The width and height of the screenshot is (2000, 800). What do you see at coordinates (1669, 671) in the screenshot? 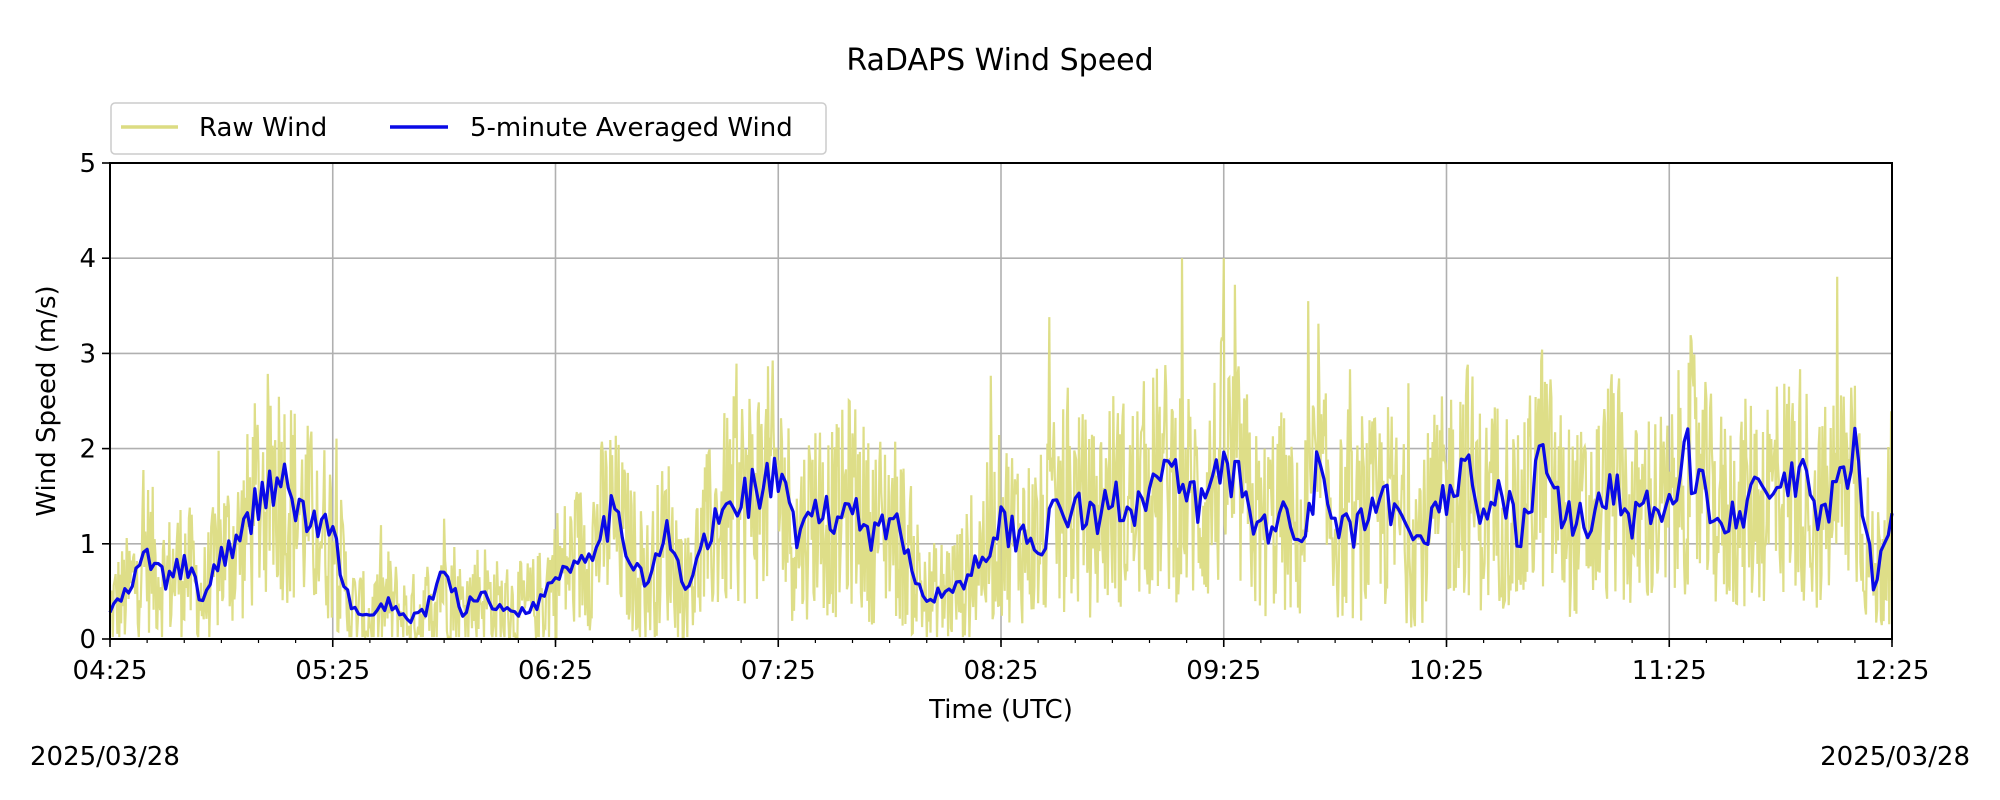
I see `x-tick-label: 11:25` at bounding box center [1669, 671].